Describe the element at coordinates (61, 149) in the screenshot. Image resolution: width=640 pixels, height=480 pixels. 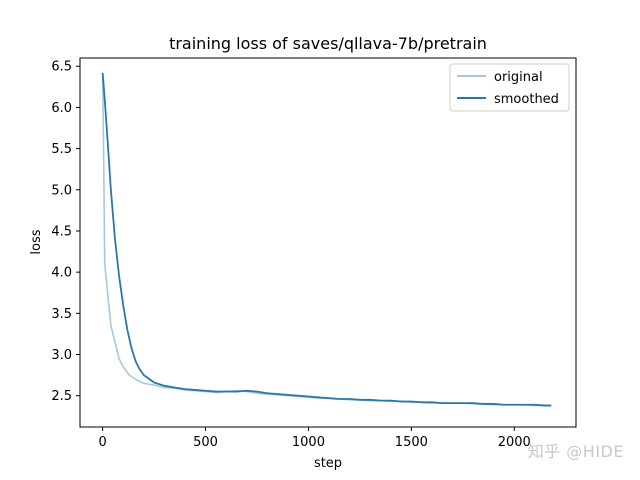
I see `y-tick-label: 5.5` at that location.